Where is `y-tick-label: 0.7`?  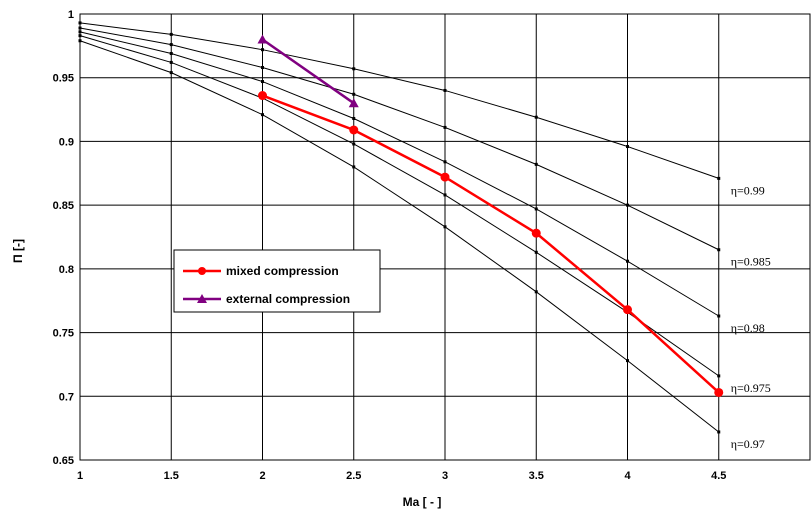
y-tick-label: 0.7 is located at coordinates (66, 397).